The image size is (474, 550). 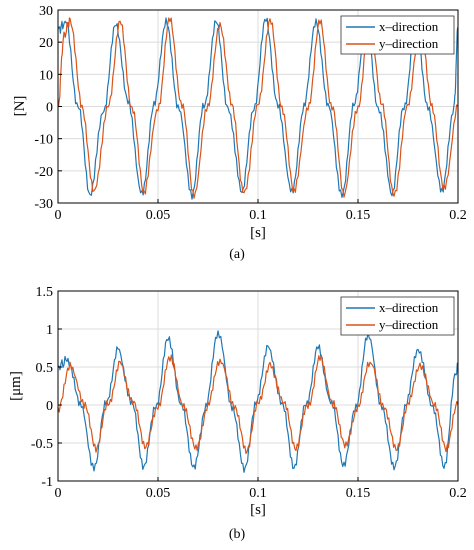 I want to click on y-tick-label: -20, so click(x=43, y=172).